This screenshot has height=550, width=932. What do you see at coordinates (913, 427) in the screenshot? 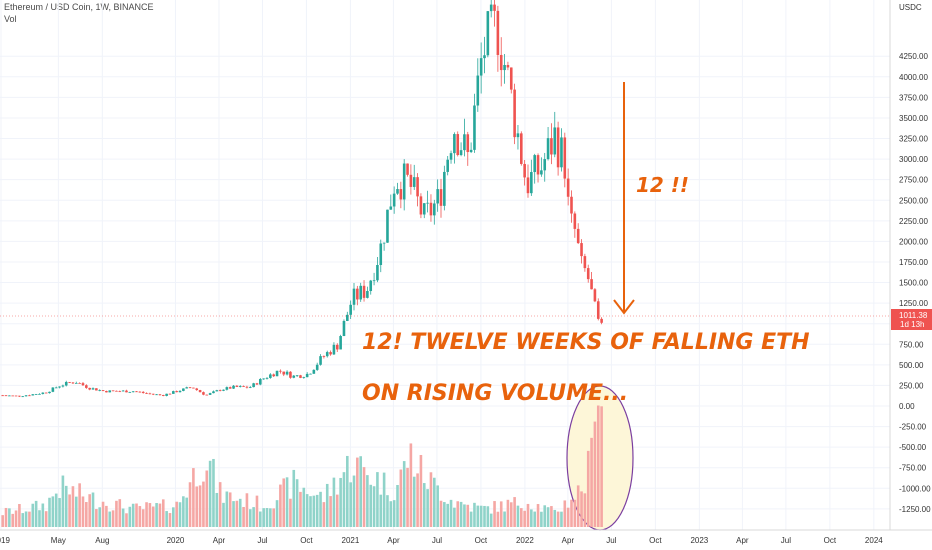
I see `price-tick-label: -250.00` at bounding box center [913, 427].